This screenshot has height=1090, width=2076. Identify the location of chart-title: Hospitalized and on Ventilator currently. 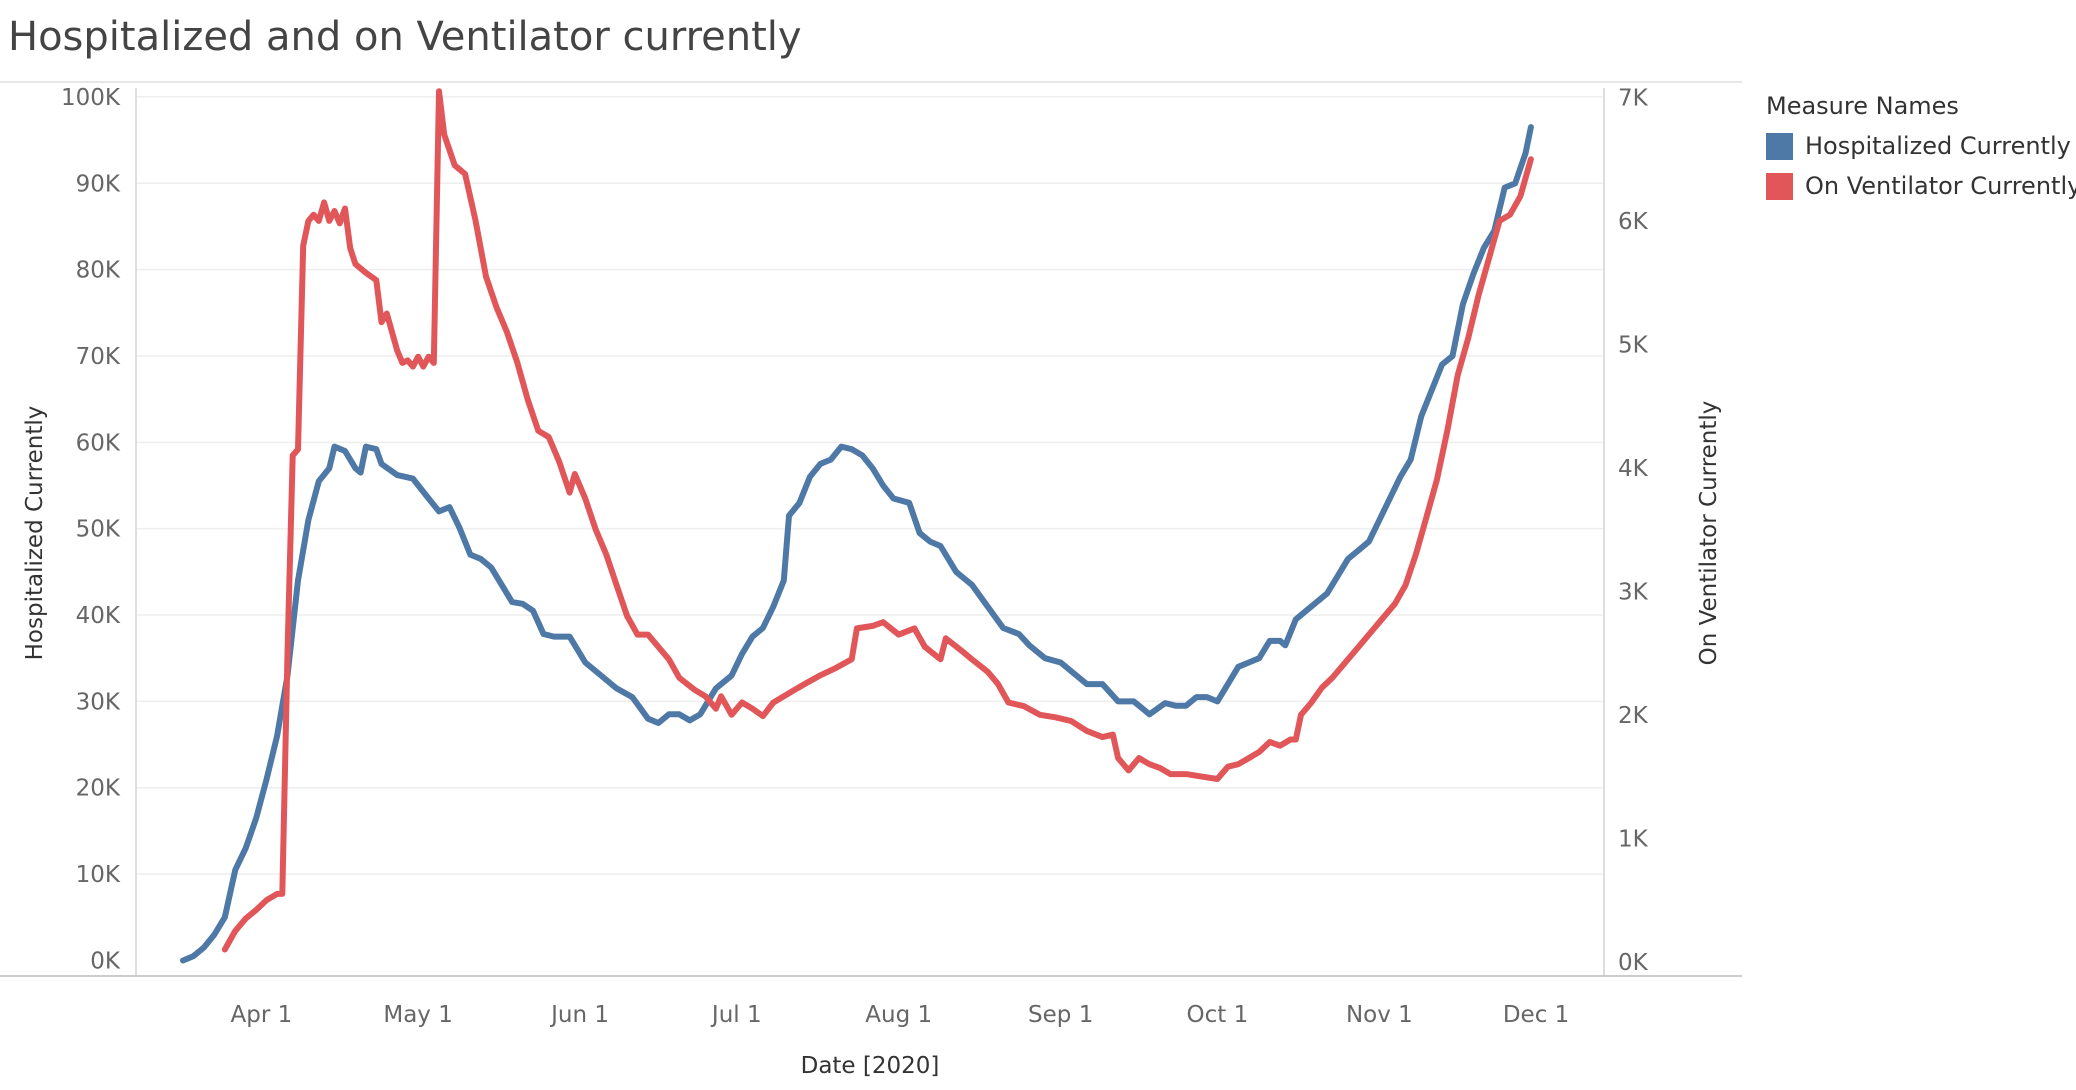
(405, 37).